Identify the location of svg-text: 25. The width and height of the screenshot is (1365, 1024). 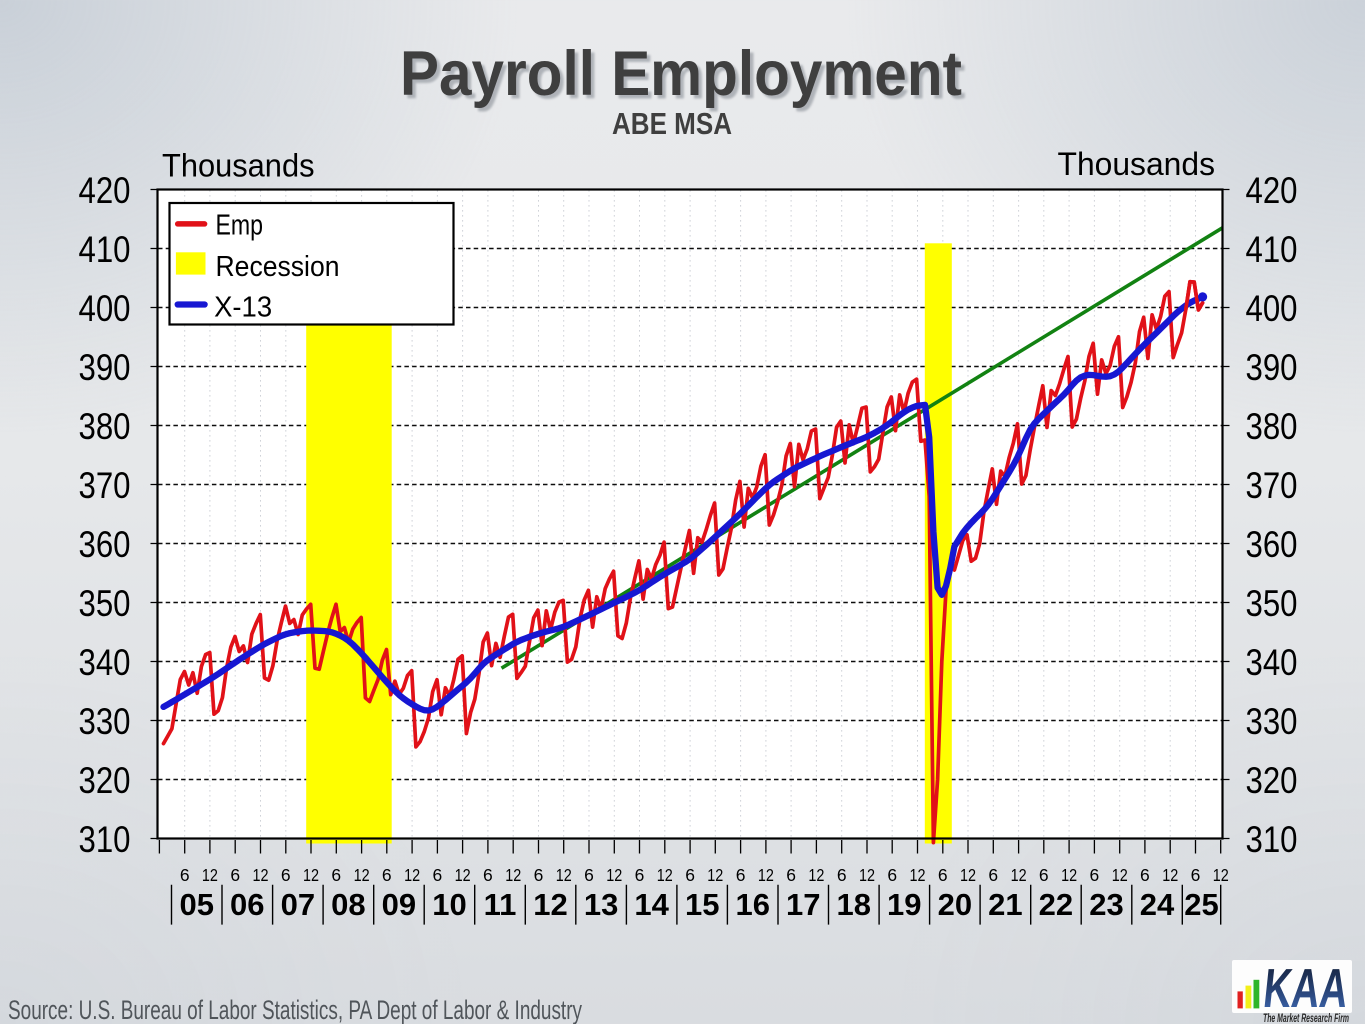
(1201, 904).